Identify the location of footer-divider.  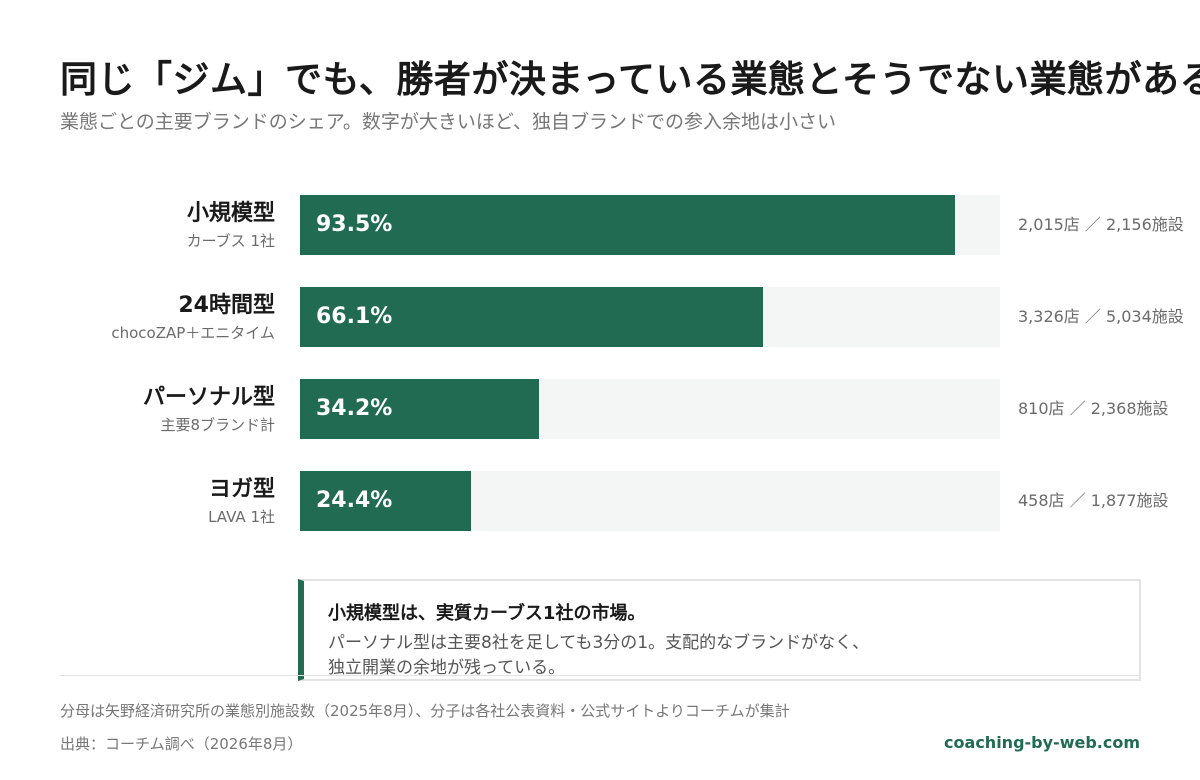
(600, 675).